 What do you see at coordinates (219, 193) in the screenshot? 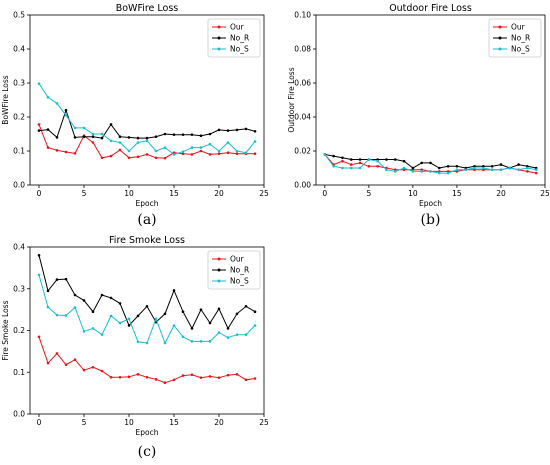
I see `x-tick-label: 20` at bounding box center [219, 193].